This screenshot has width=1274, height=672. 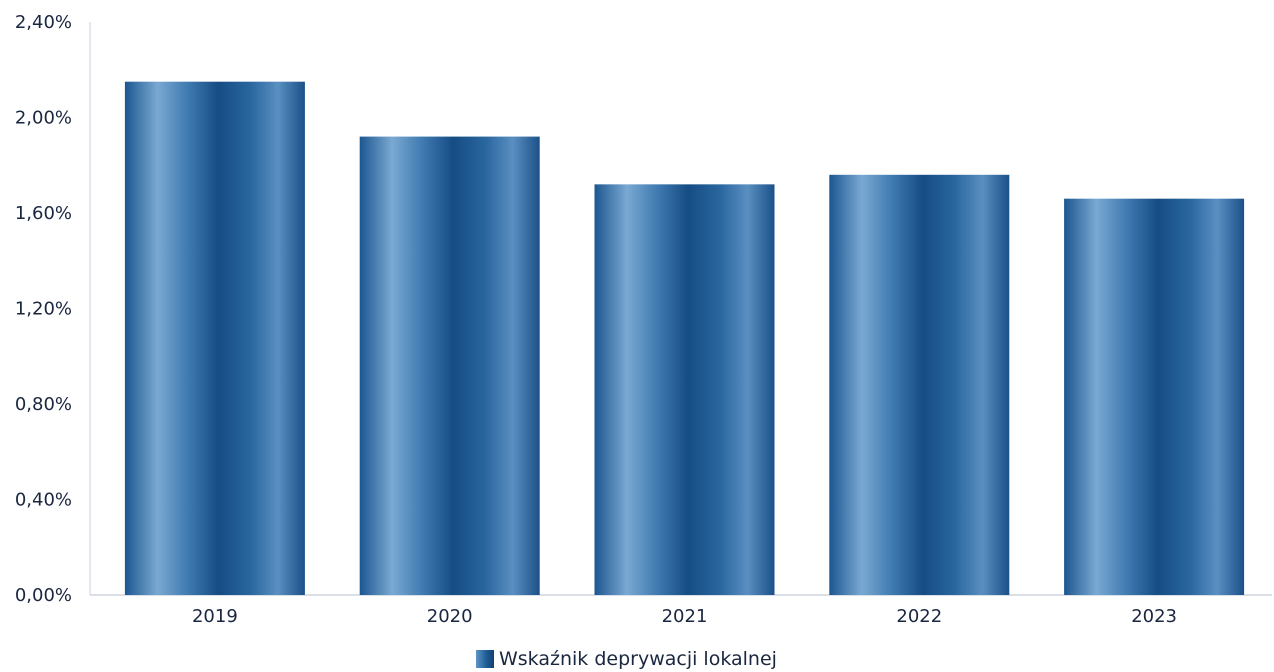 I want to click on y-tick-label: 1,20%, so click(x=43, y=309).